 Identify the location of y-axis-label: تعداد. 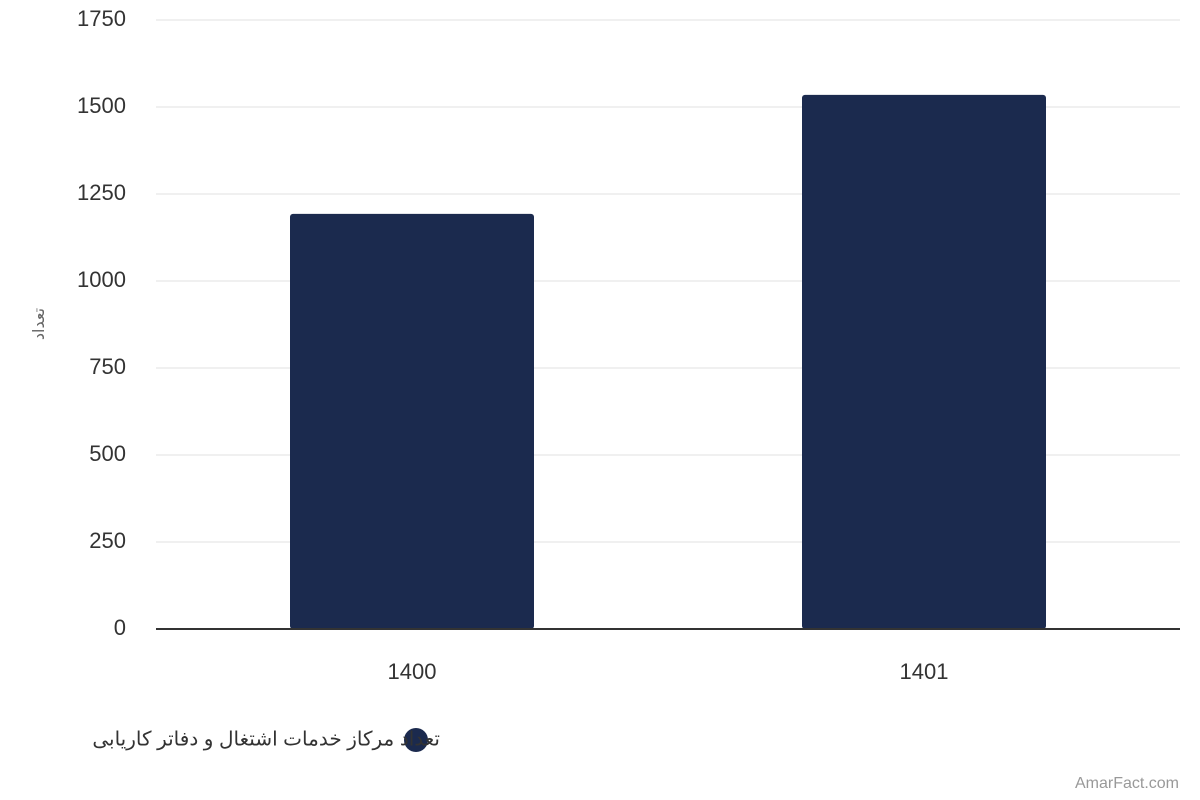
(39, 324).